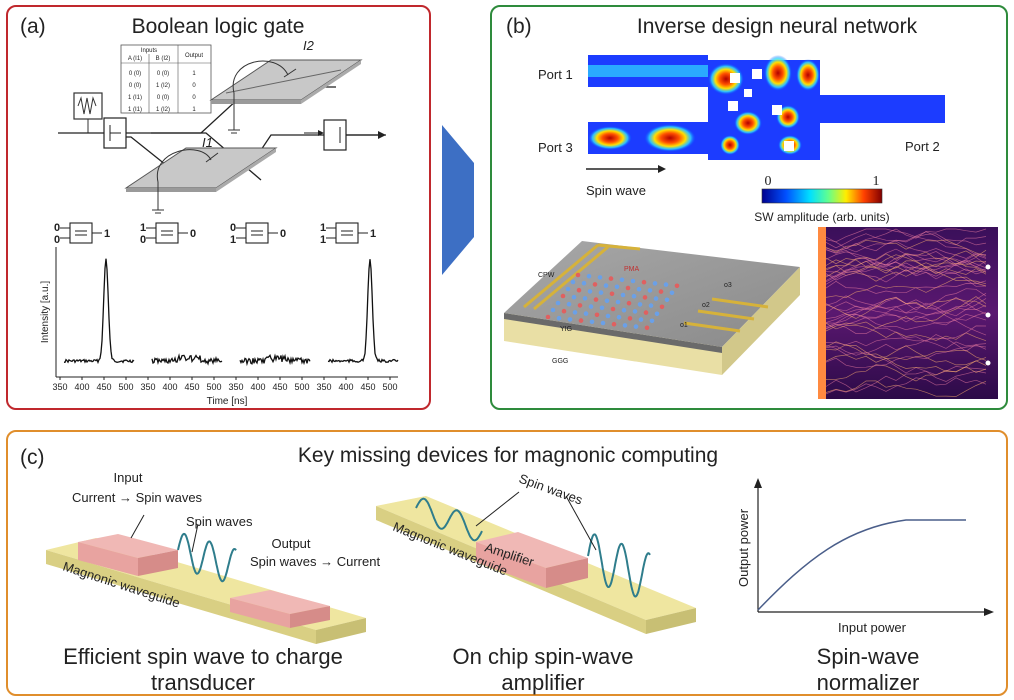 The width and height of the screenshot is (1014, 700). I want to click on normalizer-caption: Spin-wave normalizer, so click(868, 670).